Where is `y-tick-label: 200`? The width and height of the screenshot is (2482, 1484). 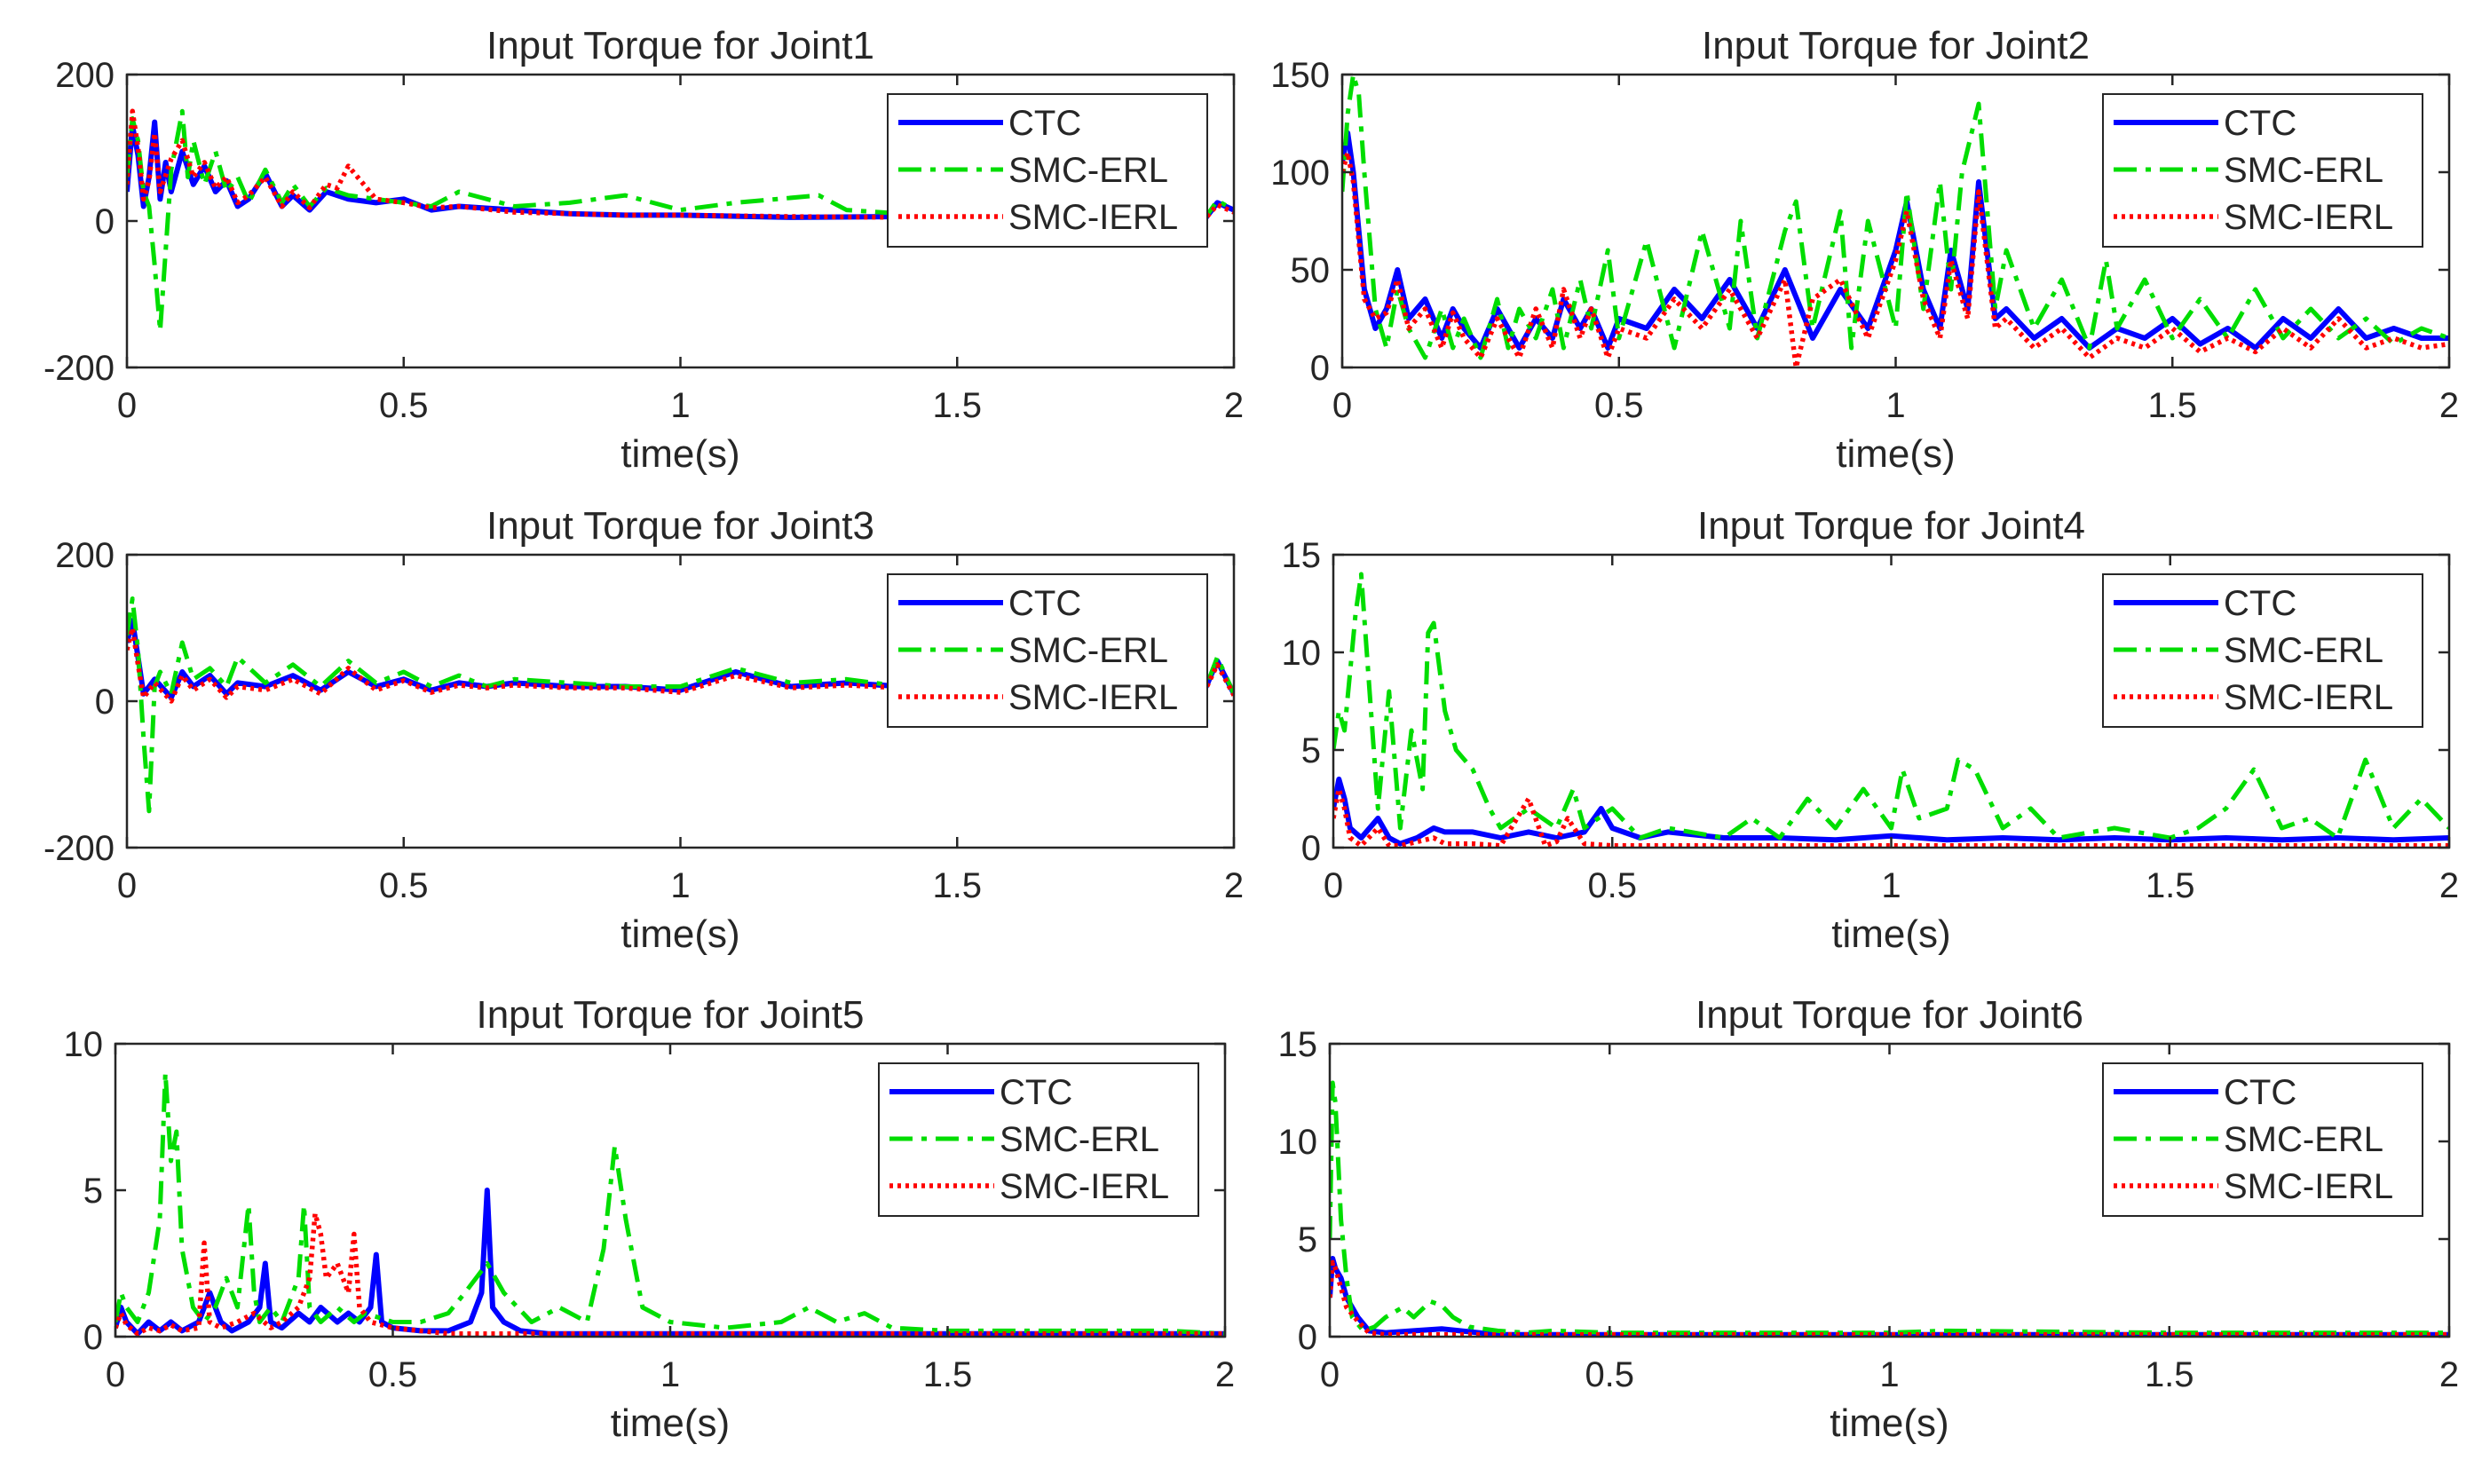
y-tick-label: 200 is located at coordinates (85, 75).